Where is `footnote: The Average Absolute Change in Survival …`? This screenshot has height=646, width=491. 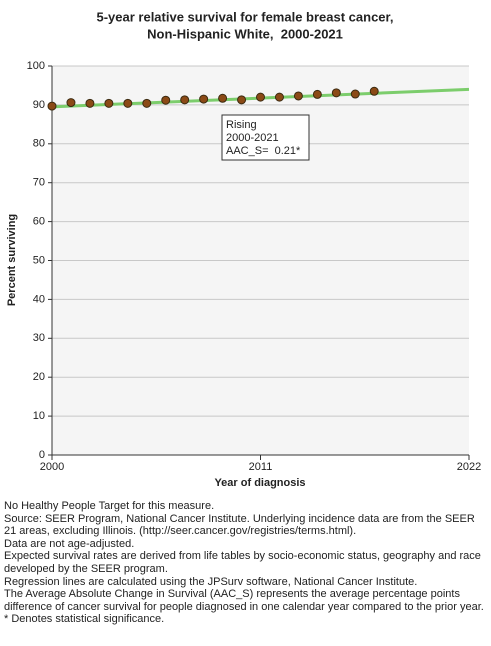 footnote: The Average Absolute Change in Survival … is located at coordinates (244, 600).